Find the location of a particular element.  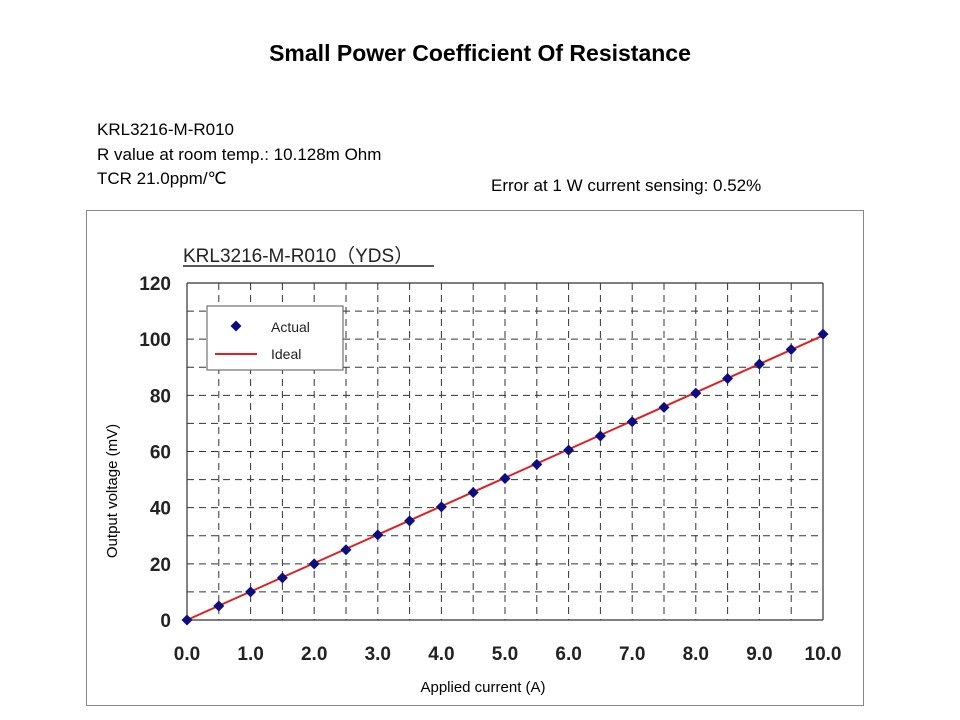

x-tick-label: 1.0 is located at coordinates (250, 654).